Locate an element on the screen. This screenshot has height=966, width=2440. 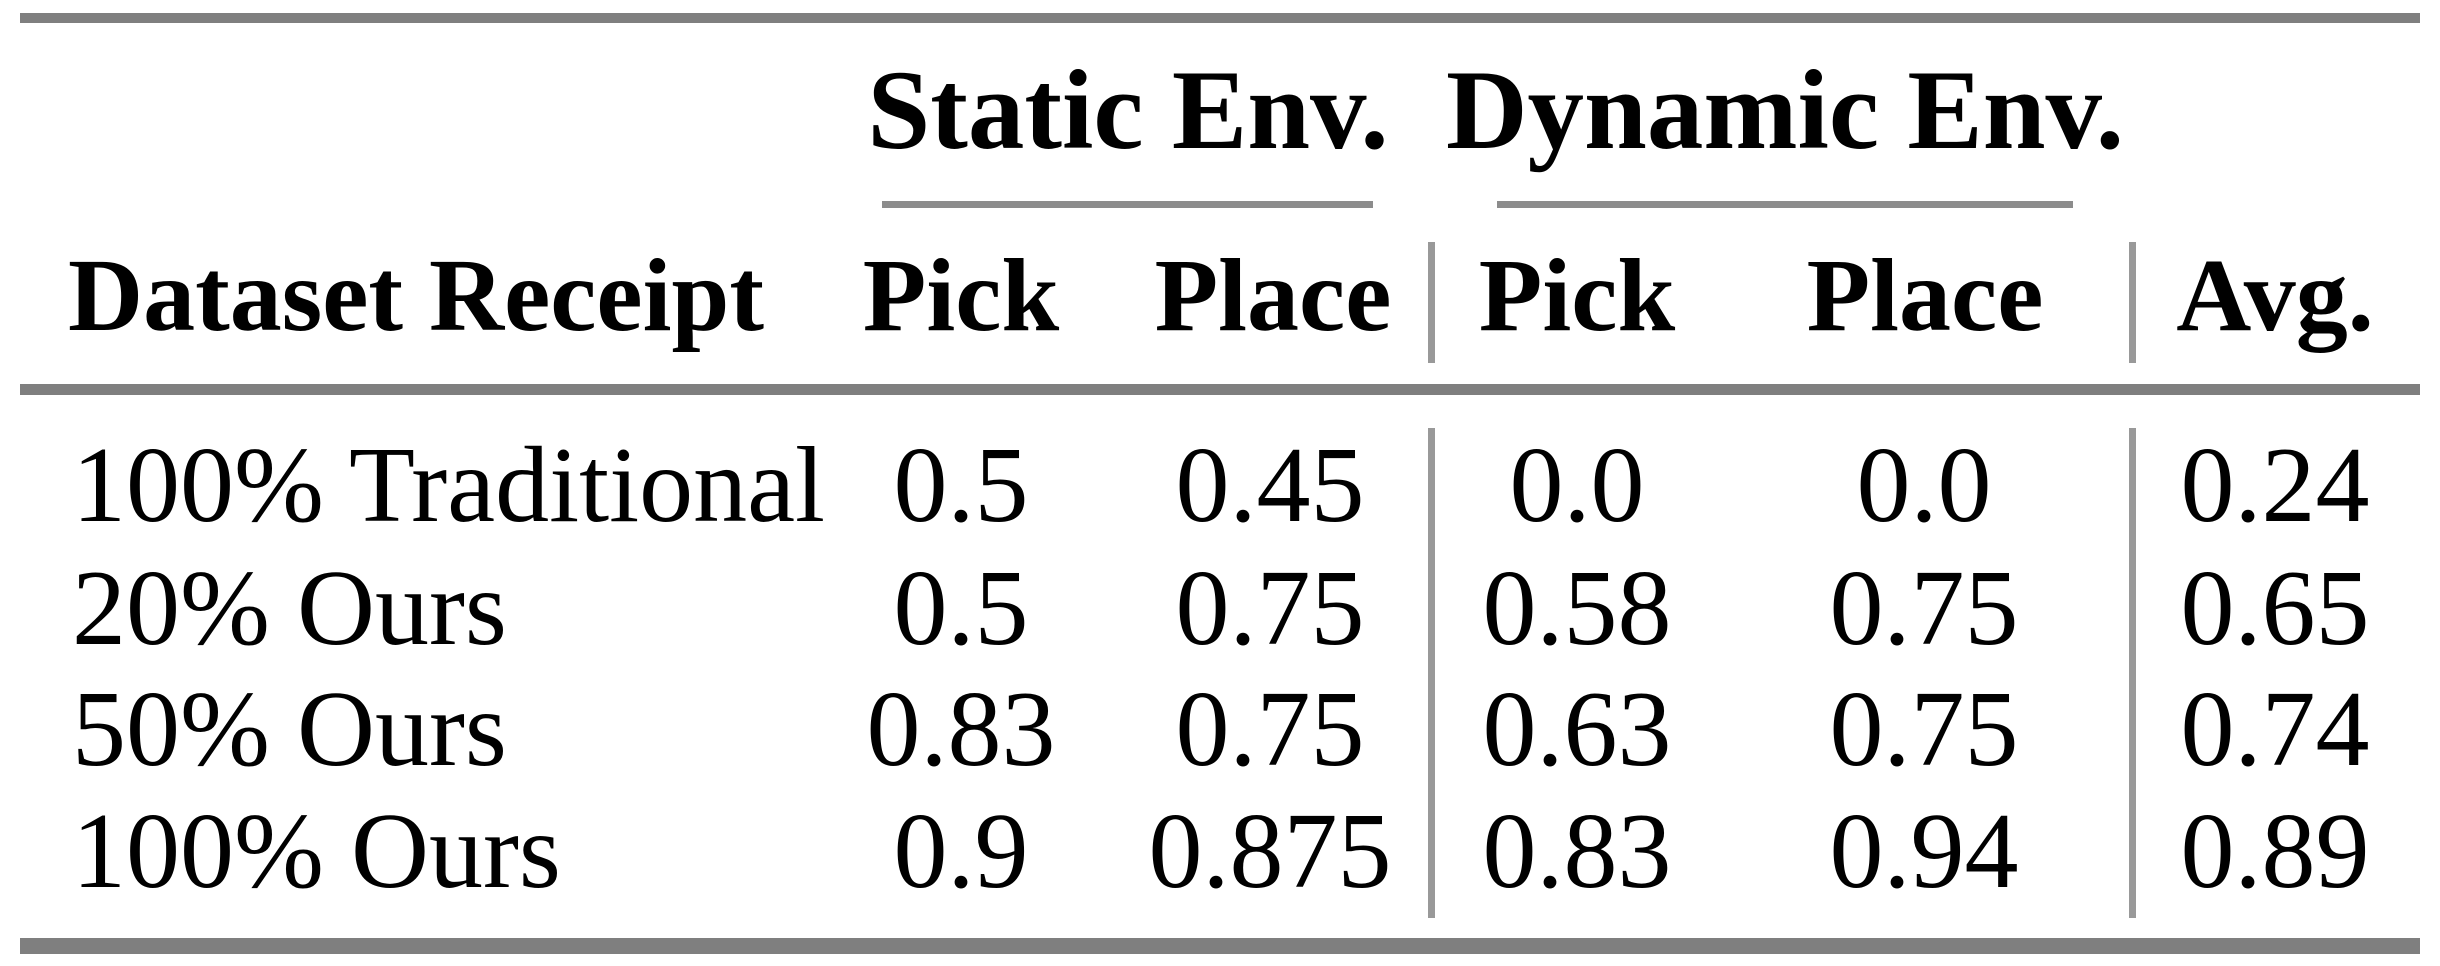
row-label: 20% Ours is located at coordinates (289, 608).